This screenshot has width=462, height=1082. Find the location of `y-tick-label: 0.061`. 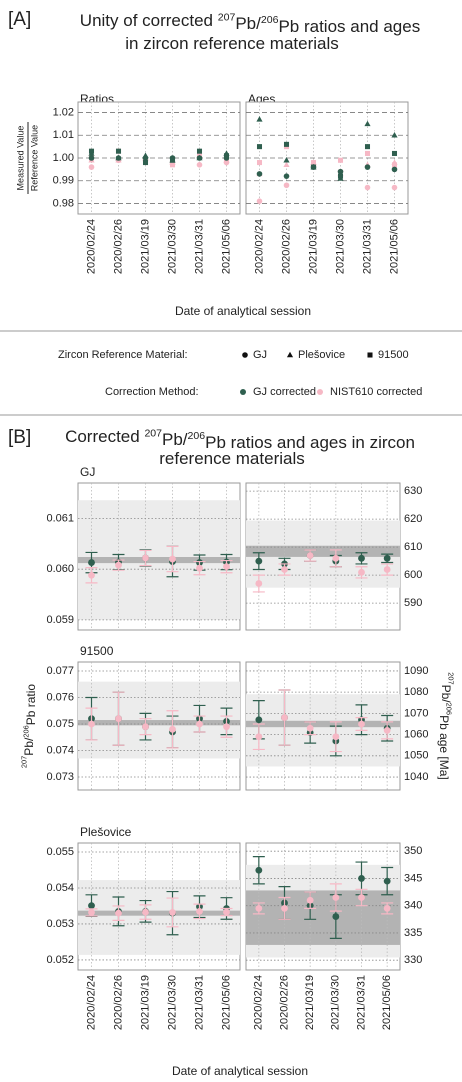

y-tick-label: 0.061 is located at coordinates (60, 518).